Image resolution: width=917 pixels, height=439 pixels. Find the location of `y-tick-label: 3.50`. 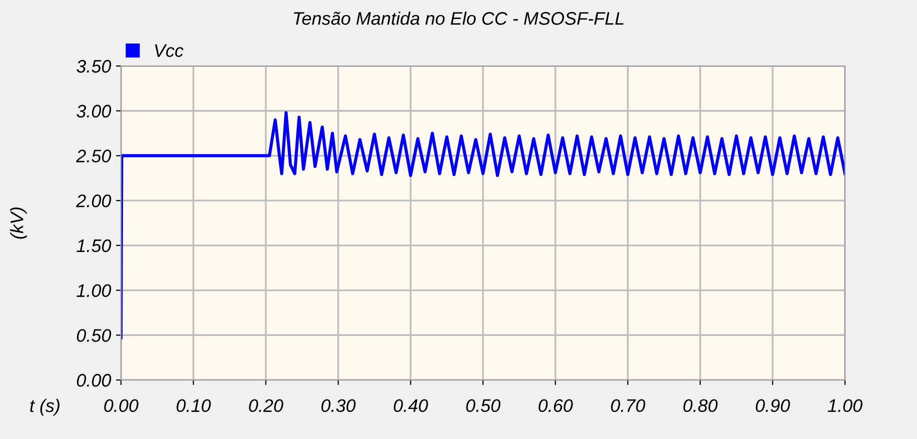

y-tick-label: 3.50 is located at coordinates (94, 66).